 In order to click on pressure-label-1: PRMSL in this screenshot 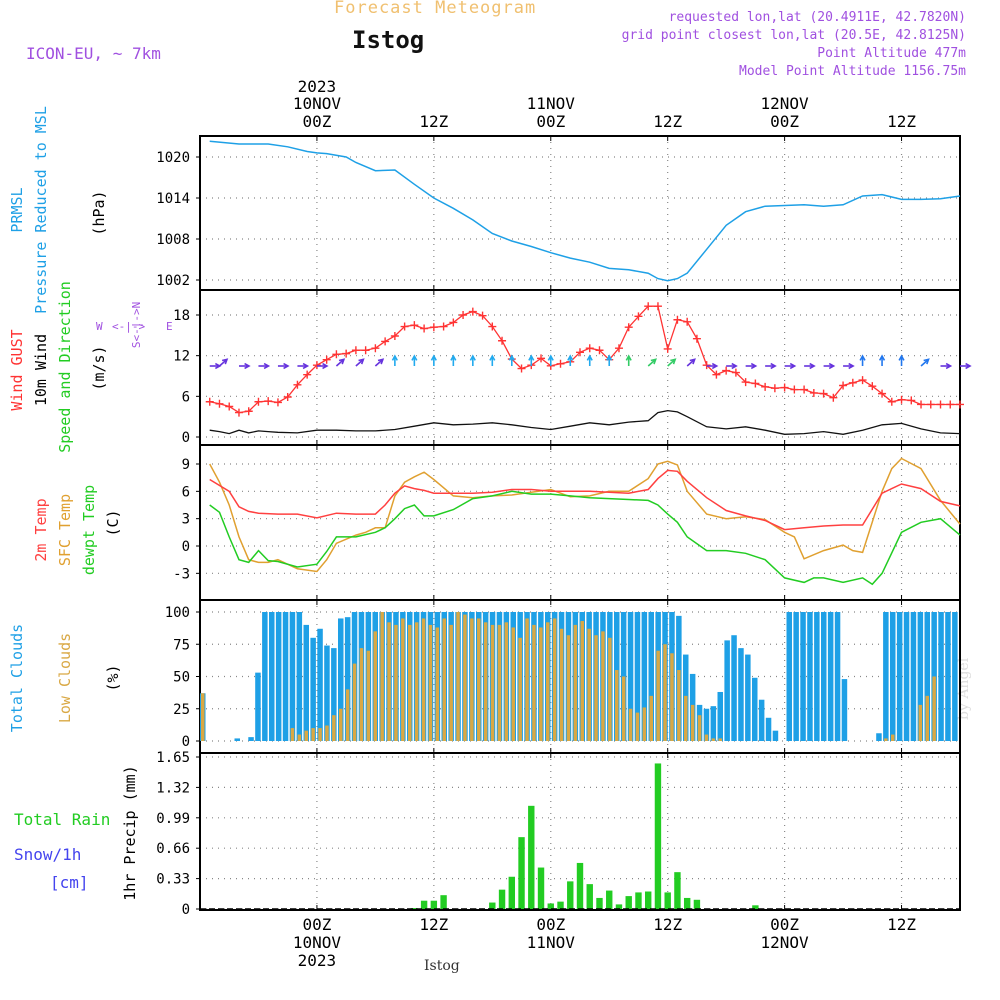, I will do `click(17, 209)`.